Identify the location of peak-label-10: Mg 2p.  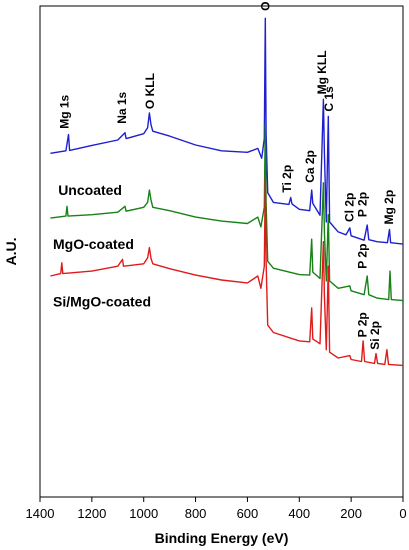
(389, 207).